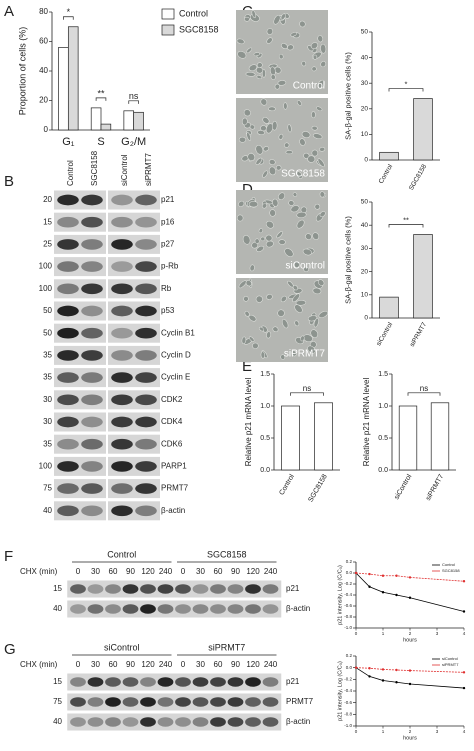 This screenshot has height=751, width=474. Describe the element at coordinates (348, 690) in the screenshot. I see `y-tick-label: -0.4` at that location.